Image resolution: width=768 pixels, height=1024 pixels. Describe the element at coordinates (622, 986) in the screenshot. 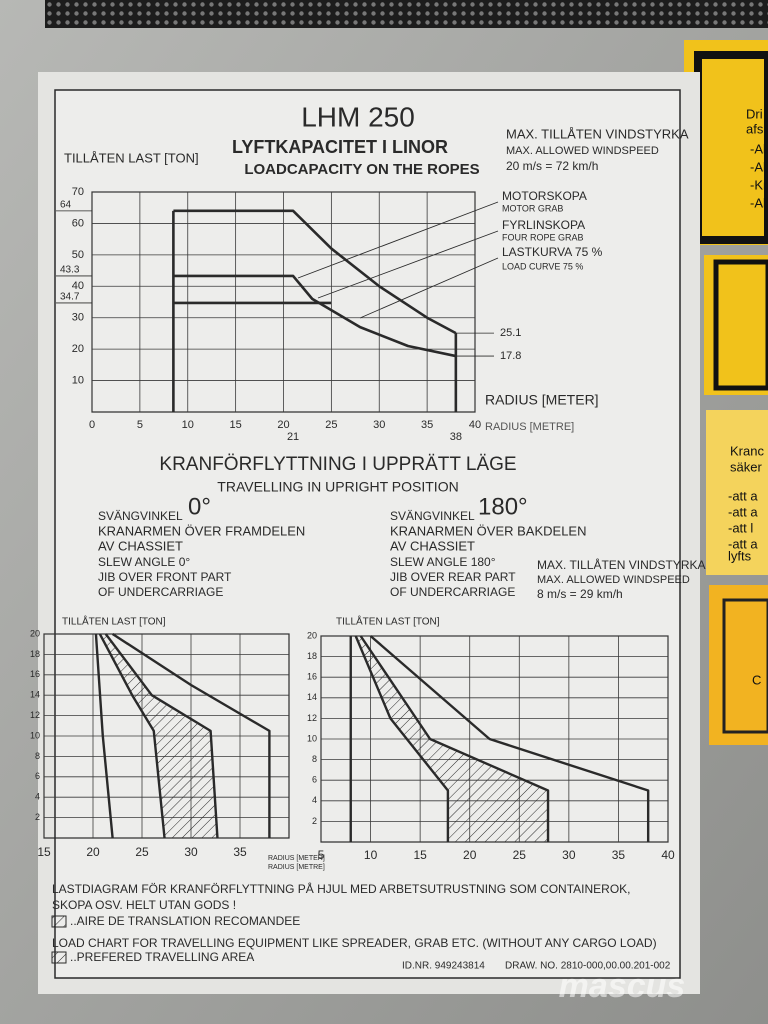

I see `watermark: mascus` at that location.